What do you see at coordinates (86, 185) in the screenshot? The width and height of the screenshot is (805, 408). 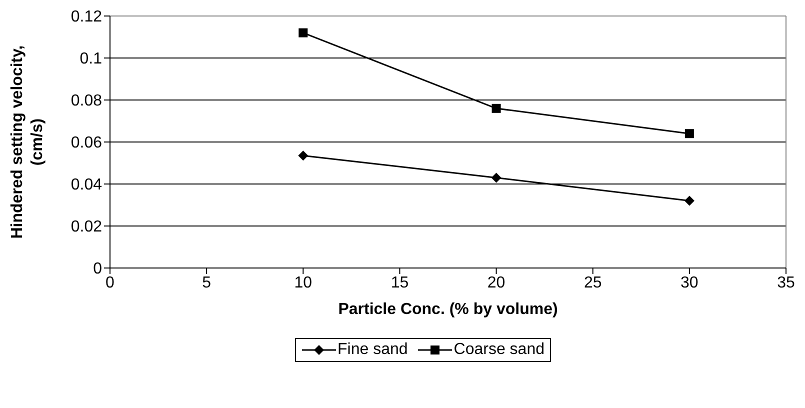 I see `y-tick-label: 0.04` at bounding box center [86, 185].